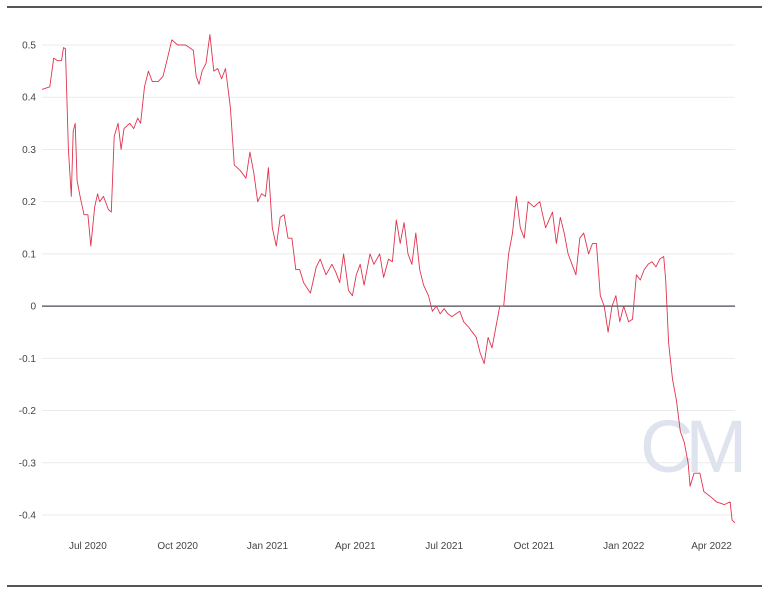 This screenshot has height=592, width=768. What do you see at coordinates (29, 150) in the screenshot?
I see `y-tick-label: 0.3` at bounding box center [29, 150].